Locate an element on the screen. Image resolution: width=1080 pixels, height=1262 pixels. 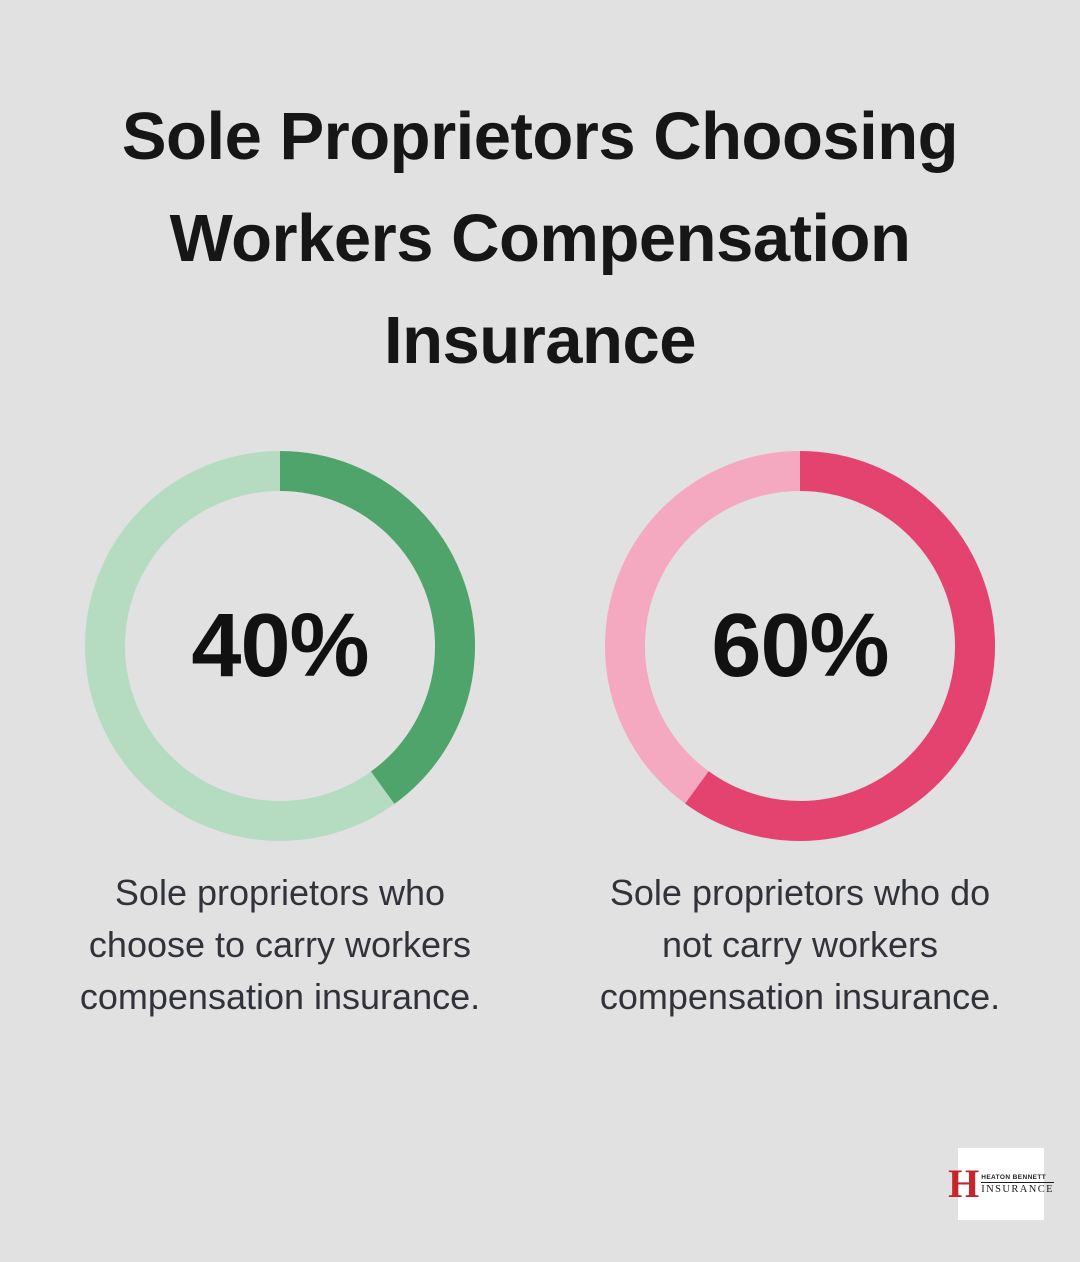
logo-inner: H HEATON BENNETT INSURANCE is located at coordinates (1001, 1183).